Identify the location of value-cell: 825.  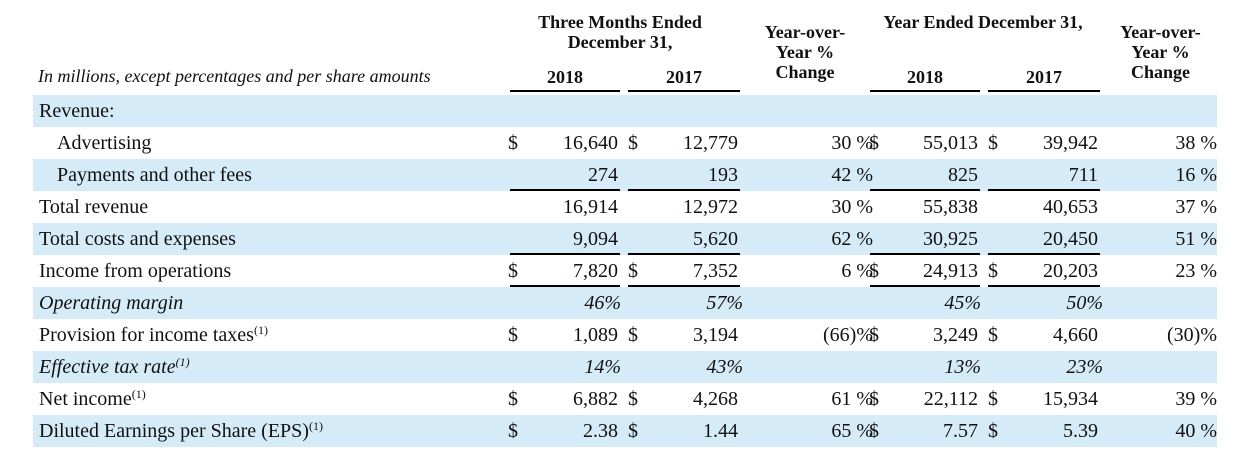
(963, 175).